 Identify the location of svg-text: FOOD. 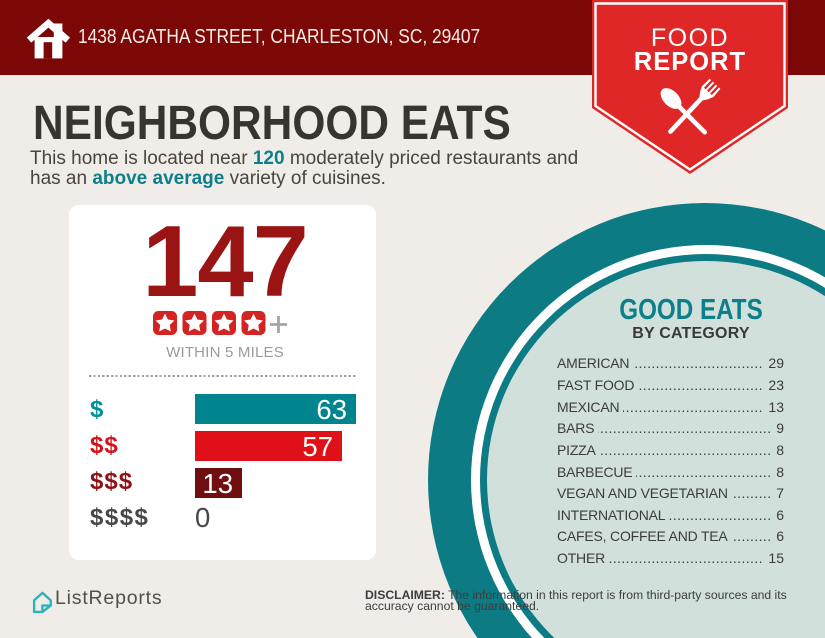
(690, 38).